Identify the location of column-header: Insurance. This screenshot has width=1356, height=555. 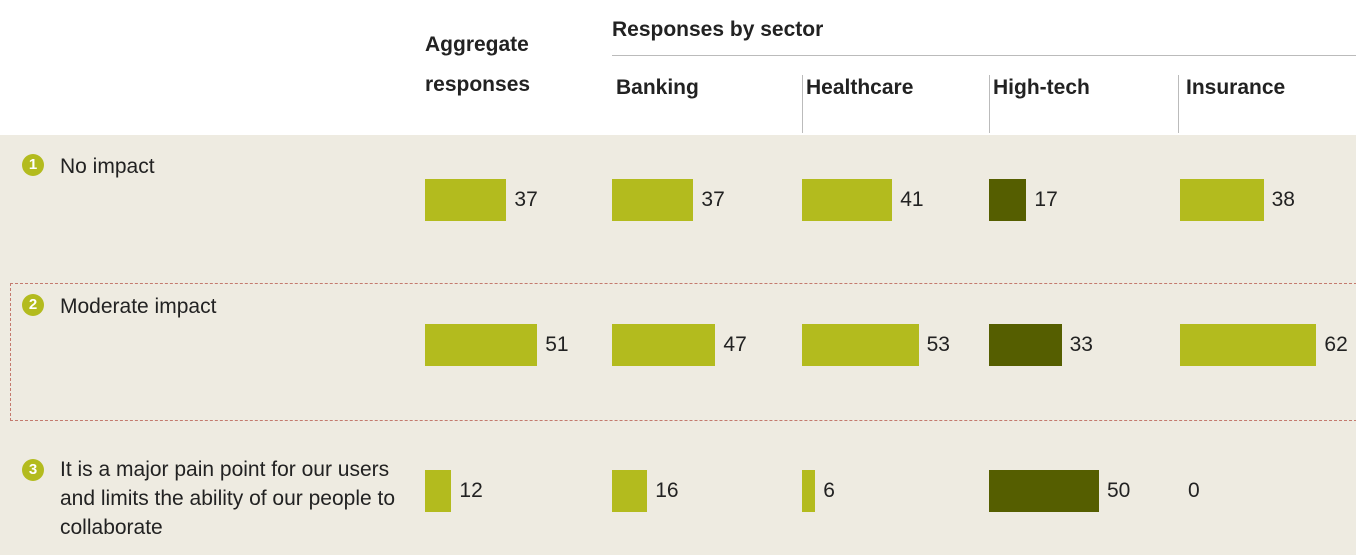
(1236, 87).